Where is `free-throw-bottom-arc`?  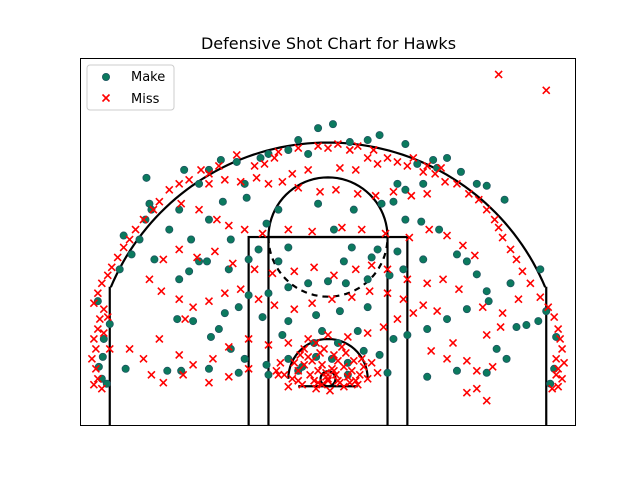
free-throw-bottom-arc is located at coordinates (328, 267).